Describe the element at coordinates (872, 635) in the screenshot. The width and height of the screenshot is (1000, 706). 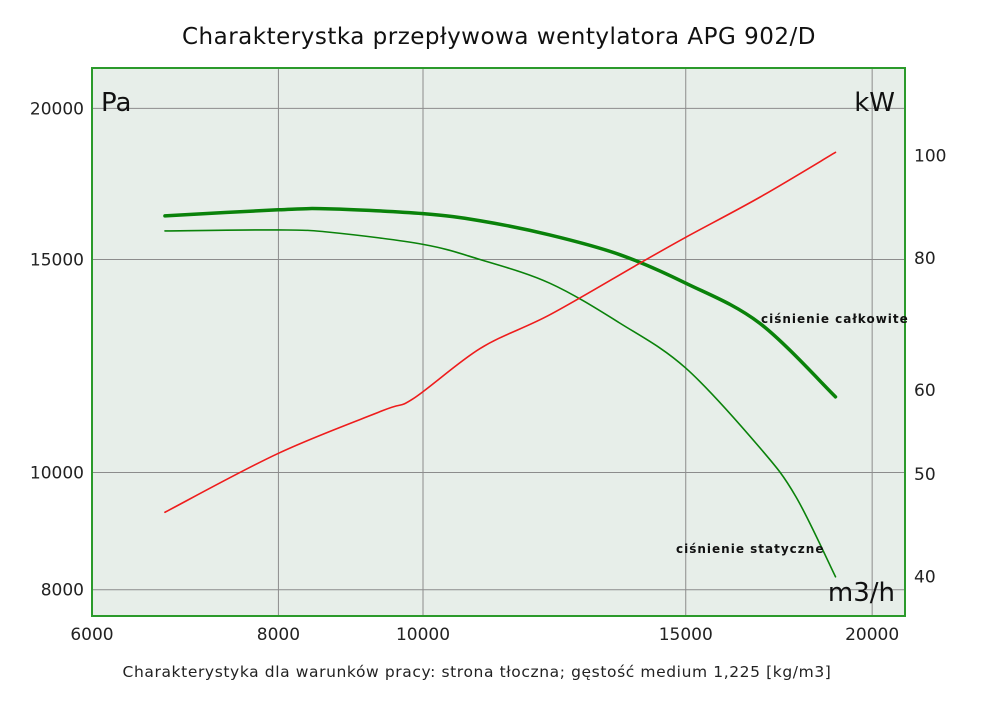
I see `x-tick-label: 20000` at that location.